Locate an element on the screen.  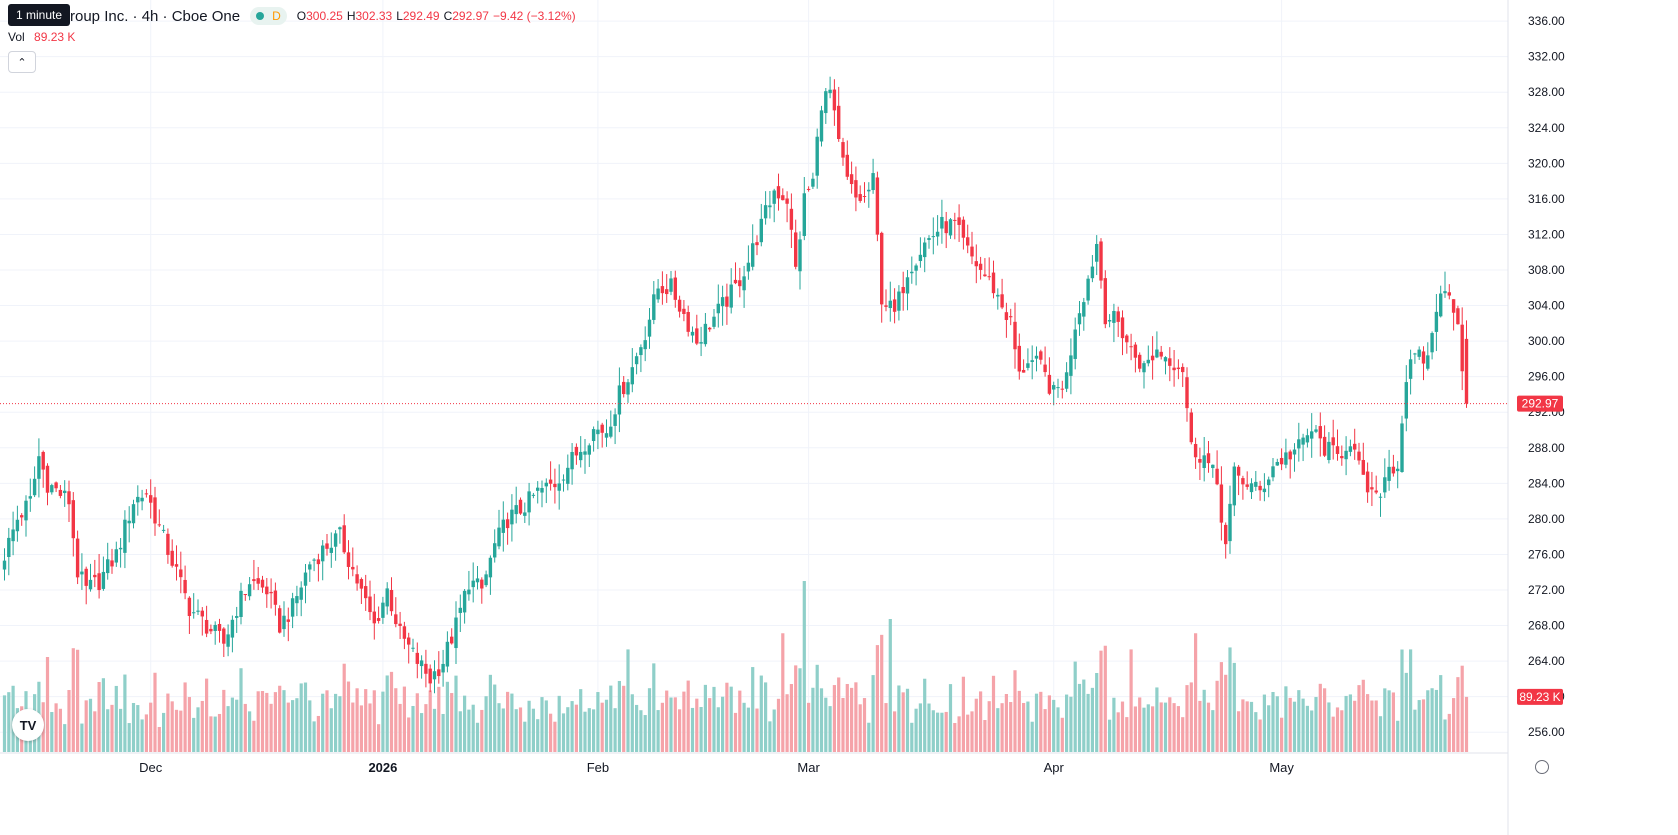
tradingview-logo: TV is located at coordinates (28, 725).